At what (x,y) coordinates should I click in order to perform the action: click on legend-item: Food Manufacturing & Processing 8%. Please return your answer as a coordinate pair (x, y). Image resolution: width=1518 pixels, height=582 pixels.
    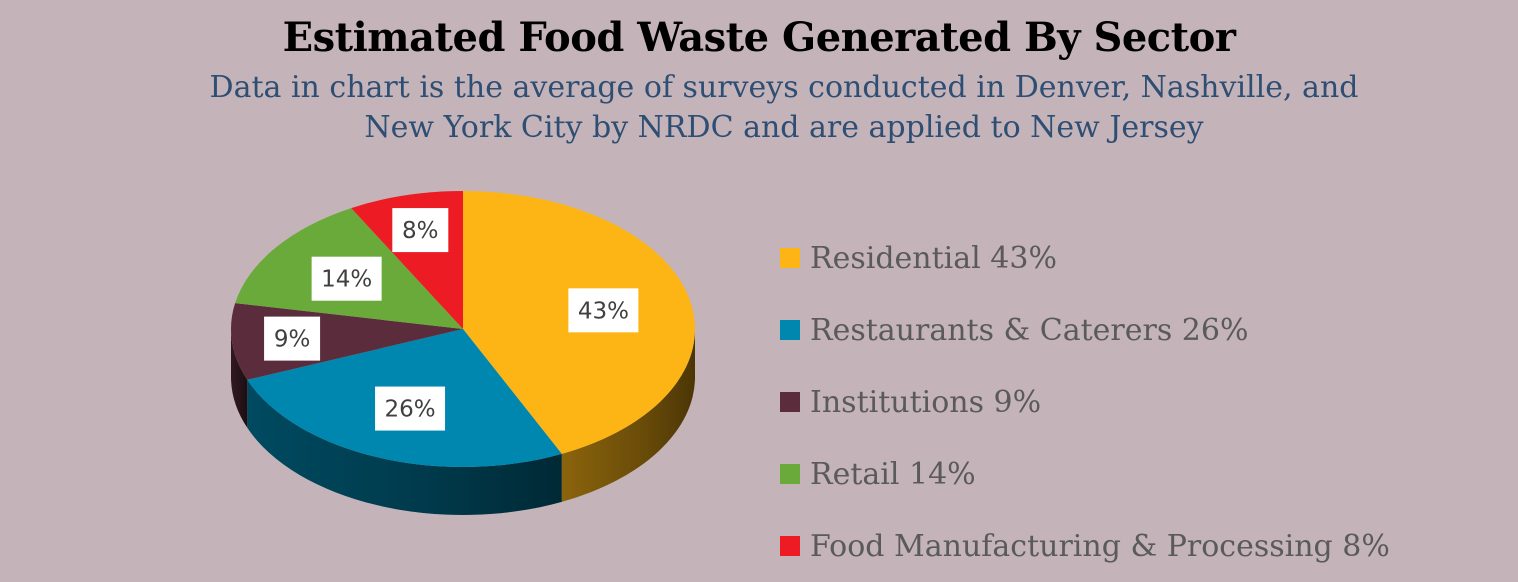
    Looking at the image, I should click on (1085, 546).